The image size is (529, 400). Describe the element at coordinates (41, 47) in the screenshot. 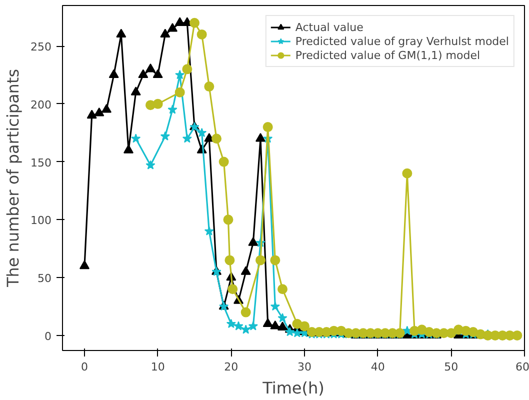

I see `y-tick-label: 250` at that location.